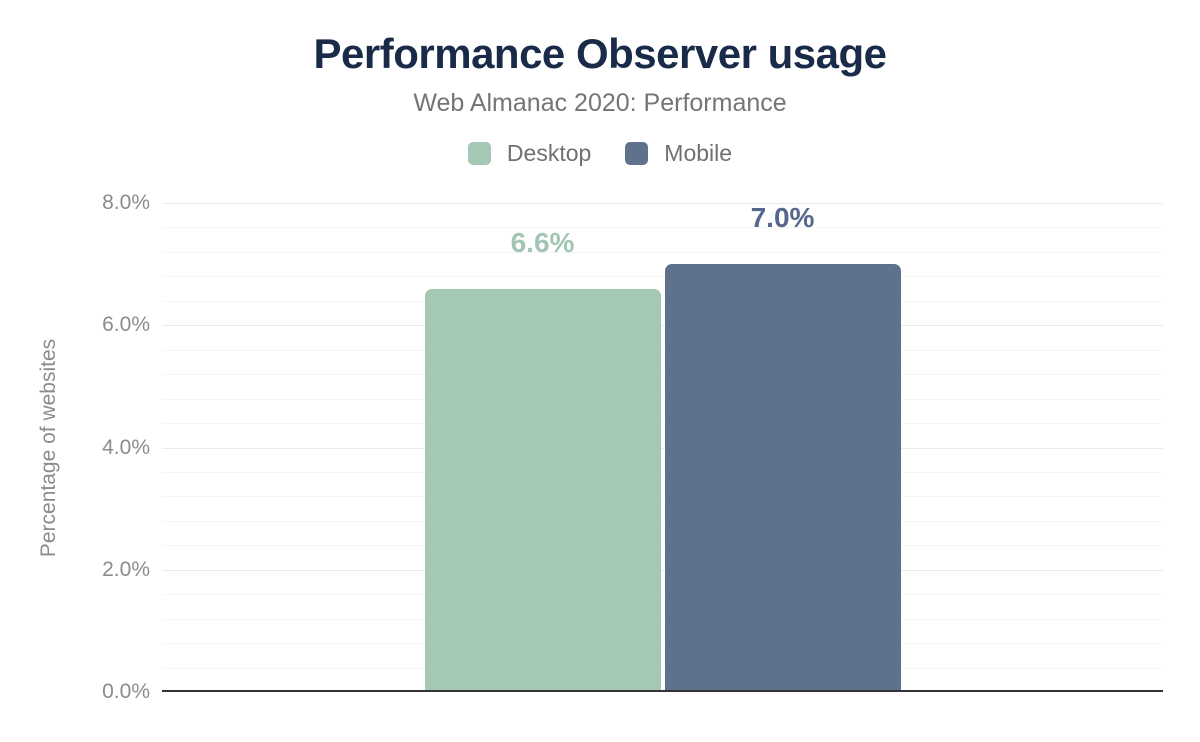  Describe the element at coordinates (126, 202) in the screenshot. I see `y-tick-label: 8.0%` at that location.